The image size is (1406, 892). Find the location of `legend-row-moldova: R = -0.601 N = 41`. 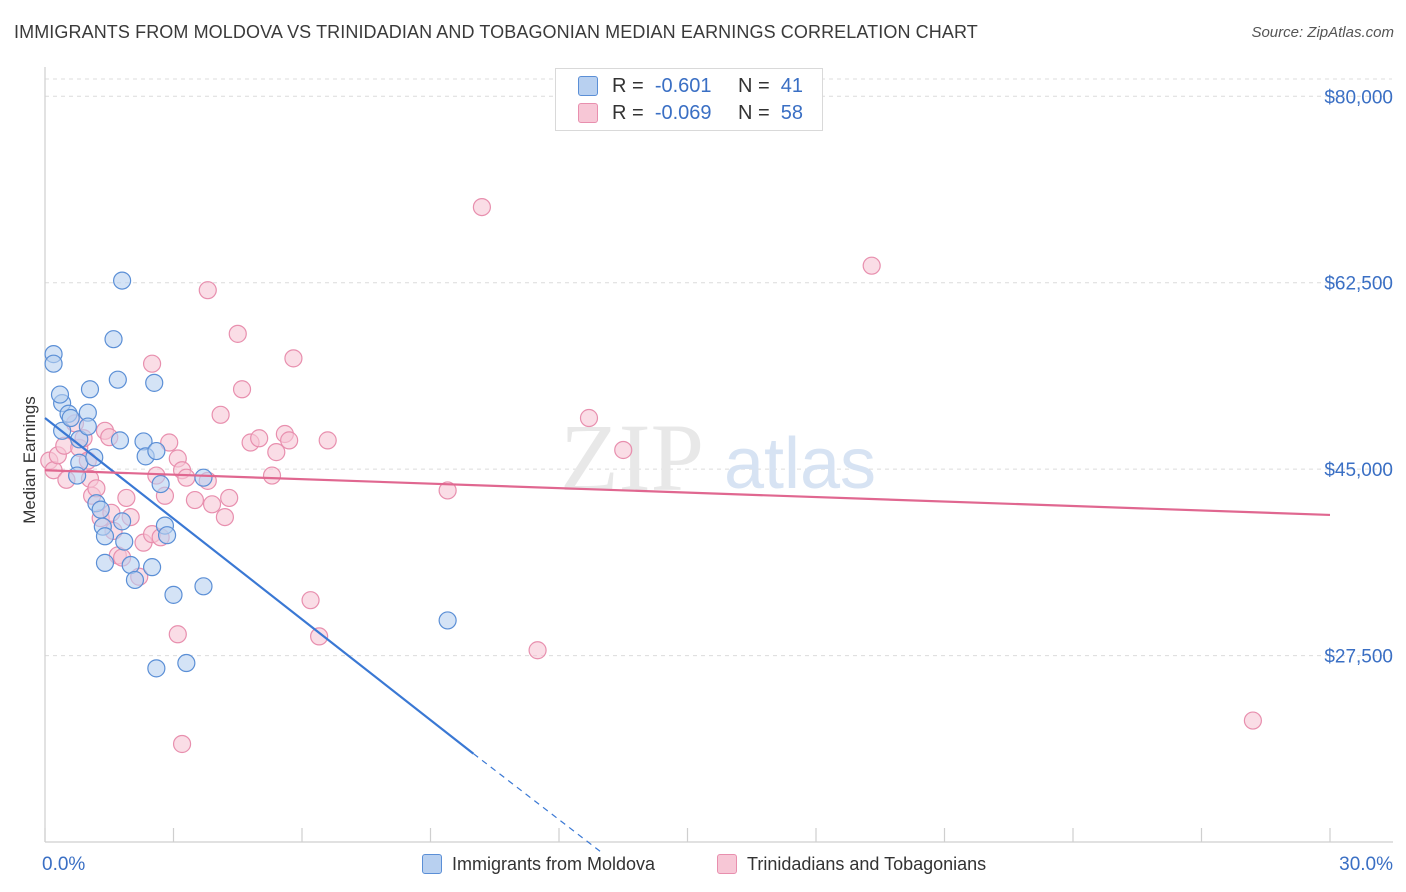

legend-row-moldova: R = -0.601 N = 41 is located at coordinates (690, 86).